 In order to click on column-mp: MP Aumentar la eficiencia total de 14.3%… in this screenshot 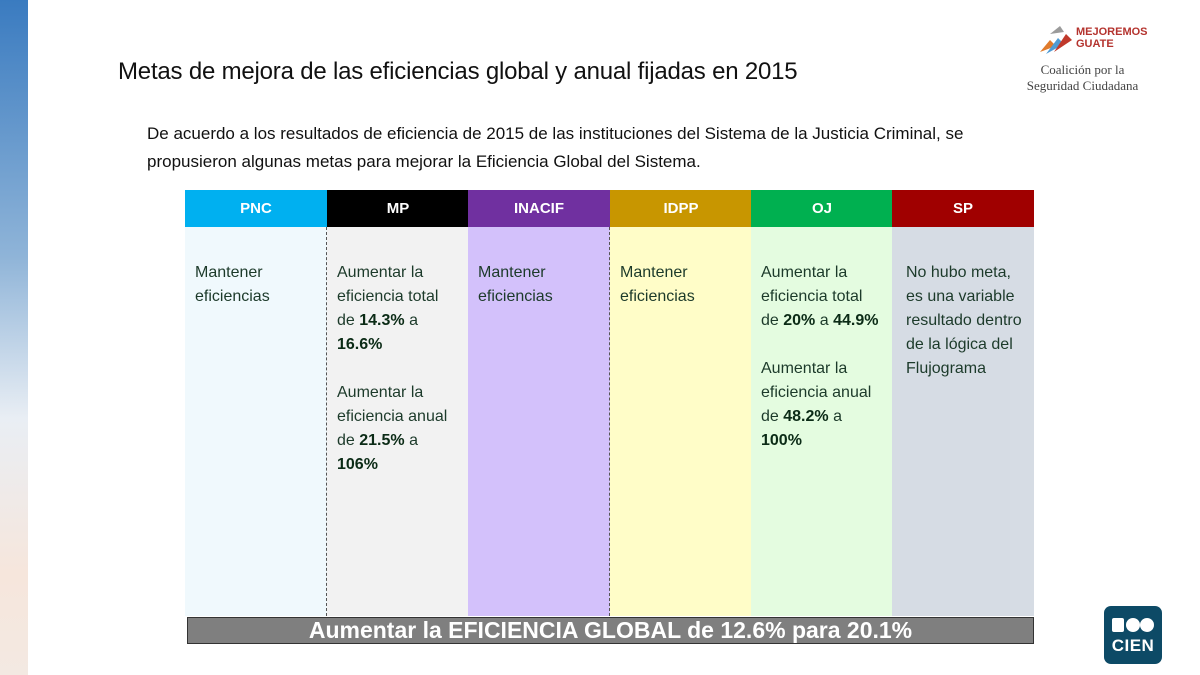, I will do `click(398, 403)`.